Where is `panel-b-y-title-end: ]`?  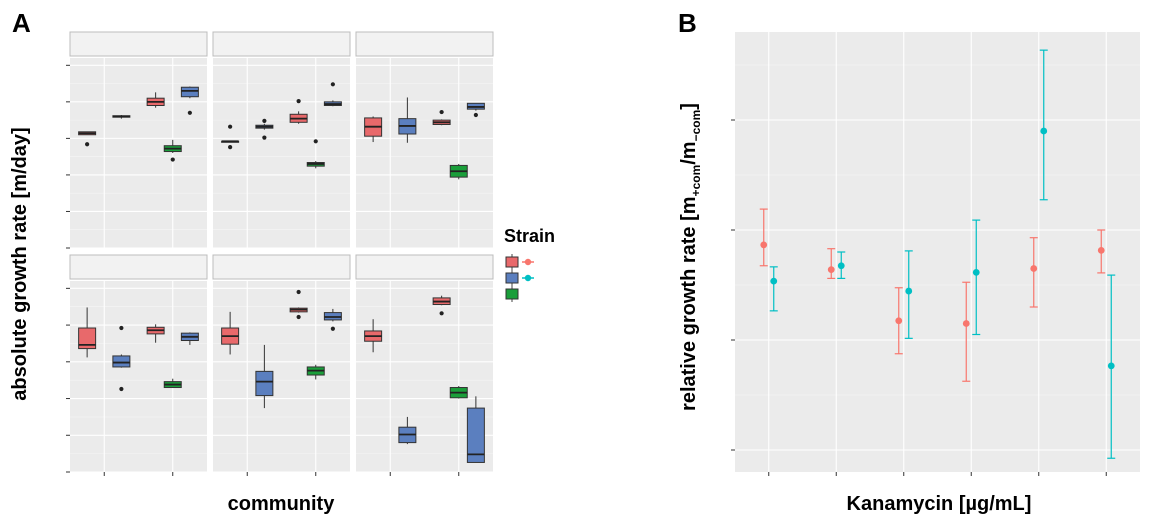 panel-b-y-title-end: ] is located at coordinates (689, 106).